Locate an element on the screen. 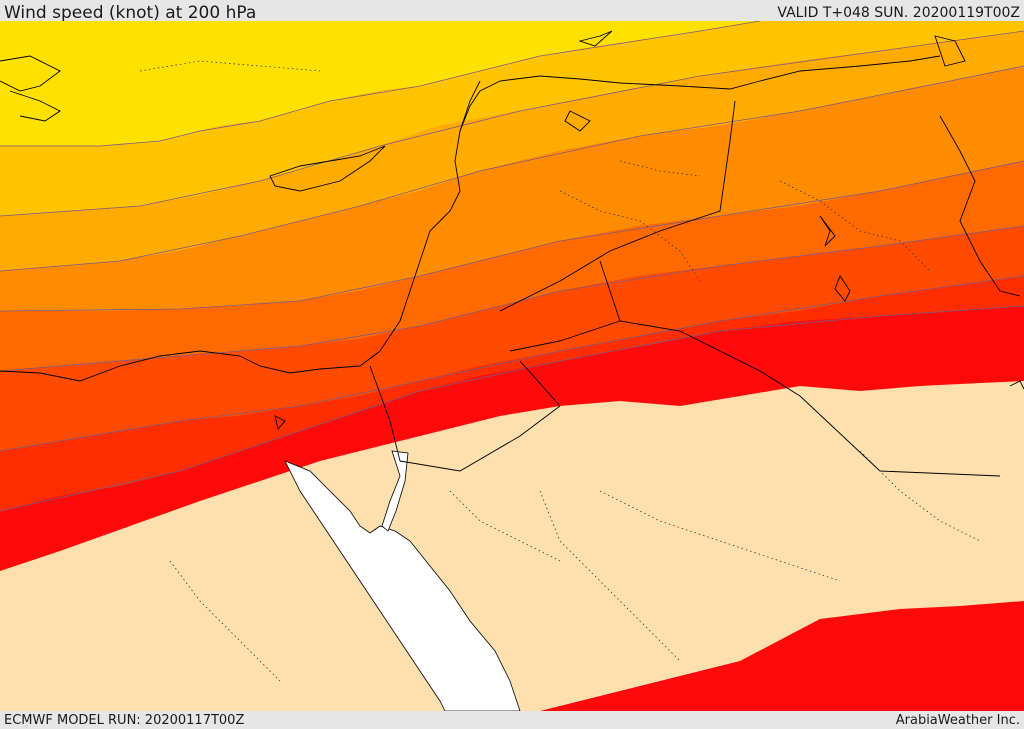 The height and width of the screenshot is (729, 1024). credit-label: ArabiaWeather Inc. is located at coordinates (957, 720).